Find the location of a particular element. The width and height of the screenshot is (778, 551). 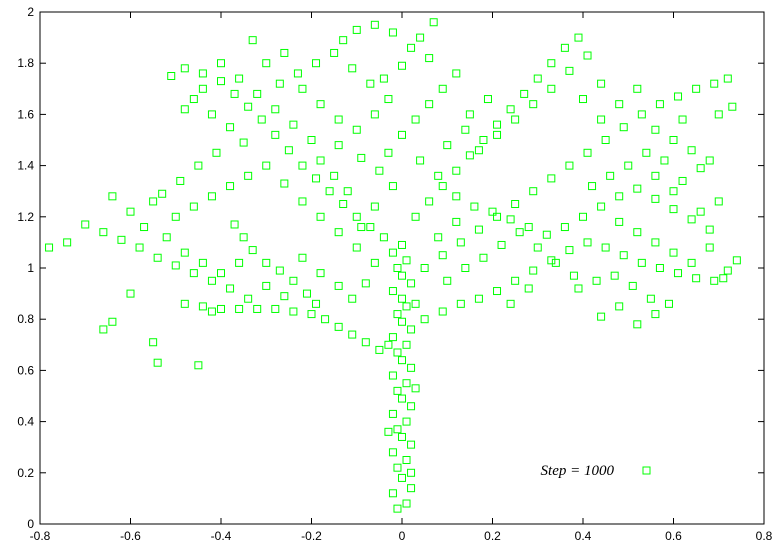

x-tick-label: -0.6 is located at coordinates (130, 536).